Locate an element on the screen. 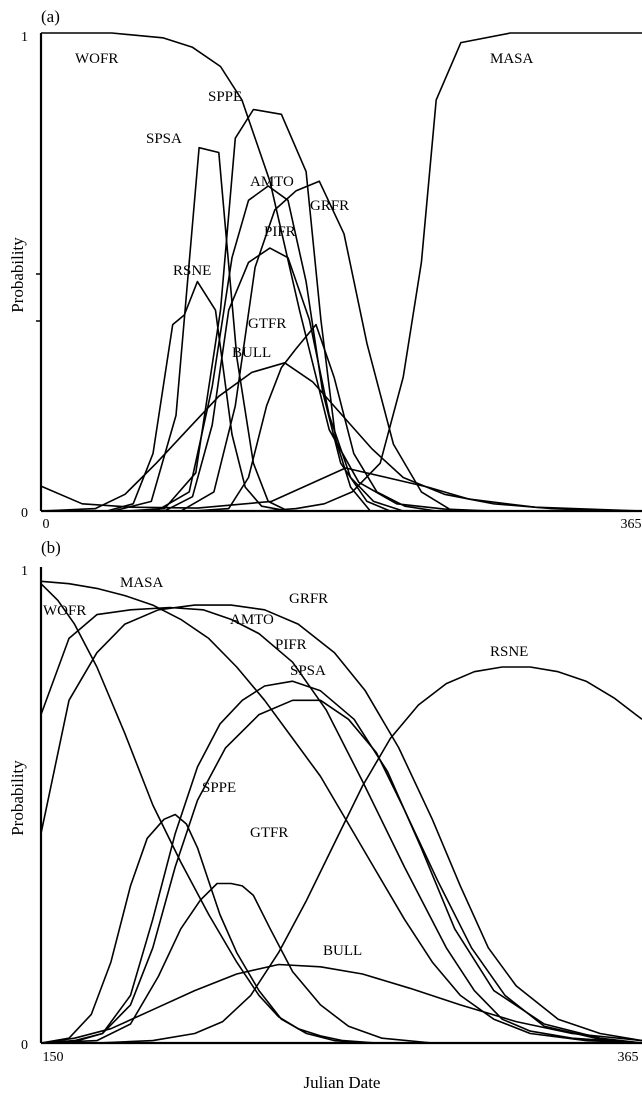 The height and width of the screenshot is (1096, 642). series-label-rsne: RSNE is located at coordinates (192, 271).